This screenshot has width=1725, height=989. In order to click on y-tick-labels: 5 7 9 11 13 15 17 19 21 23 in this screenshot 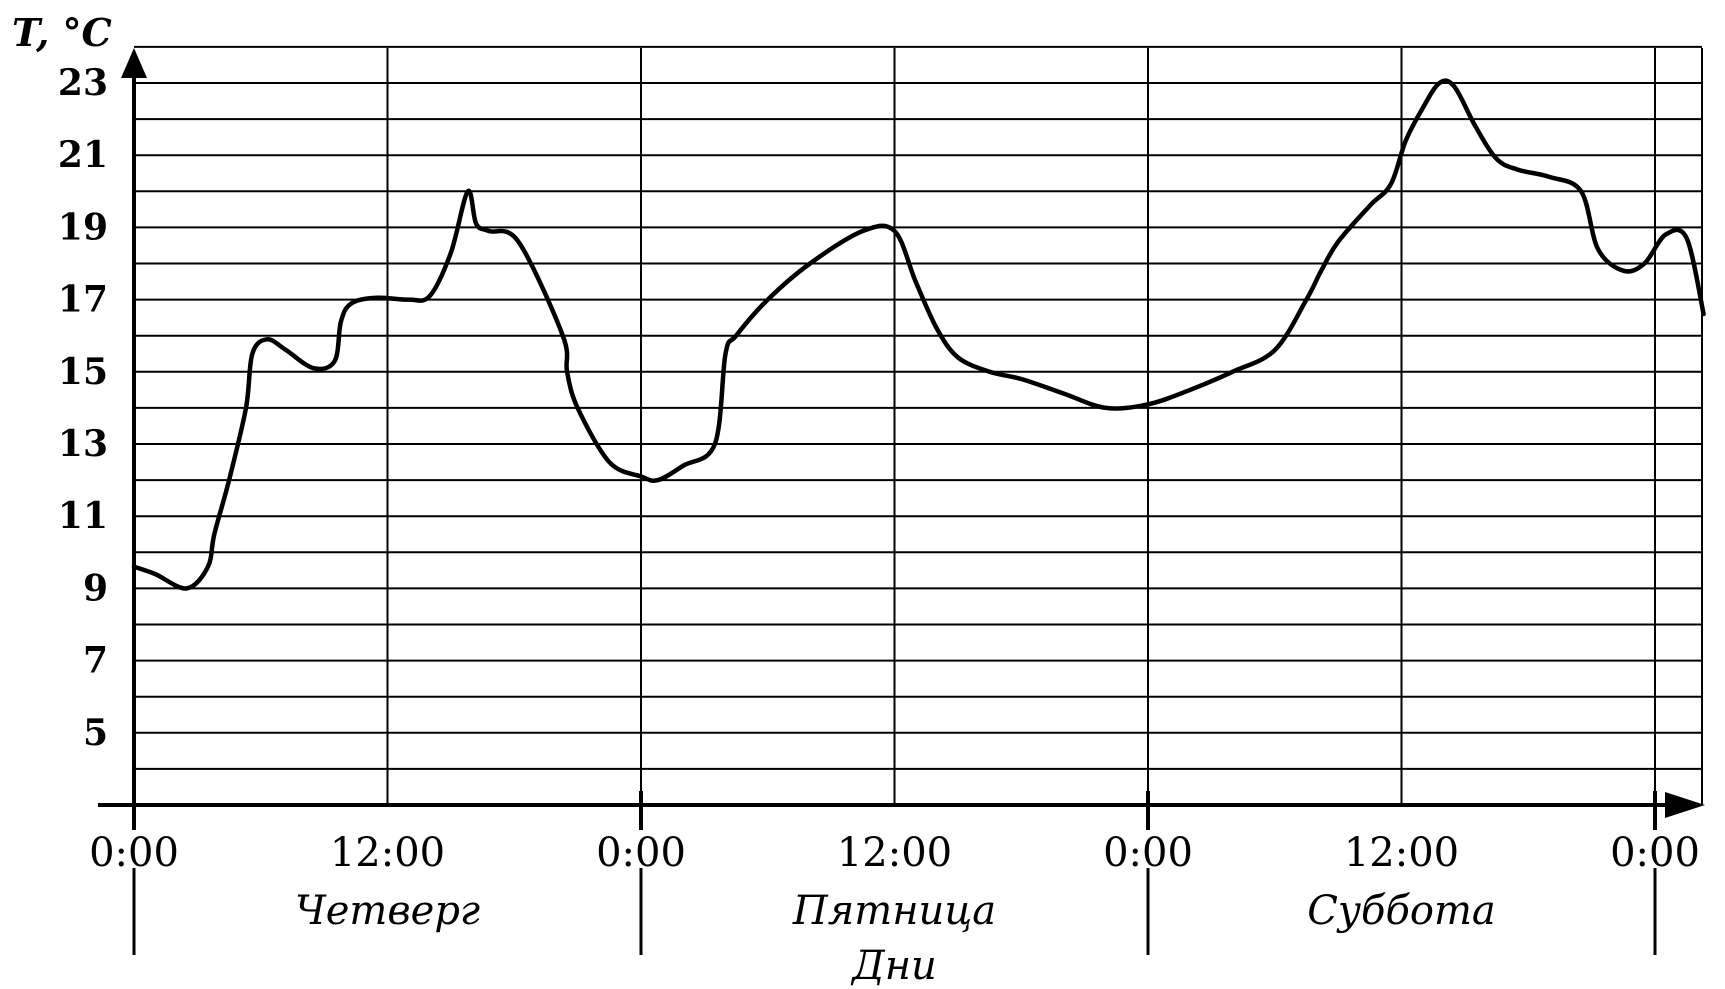, I will do `click(83, 408)`.